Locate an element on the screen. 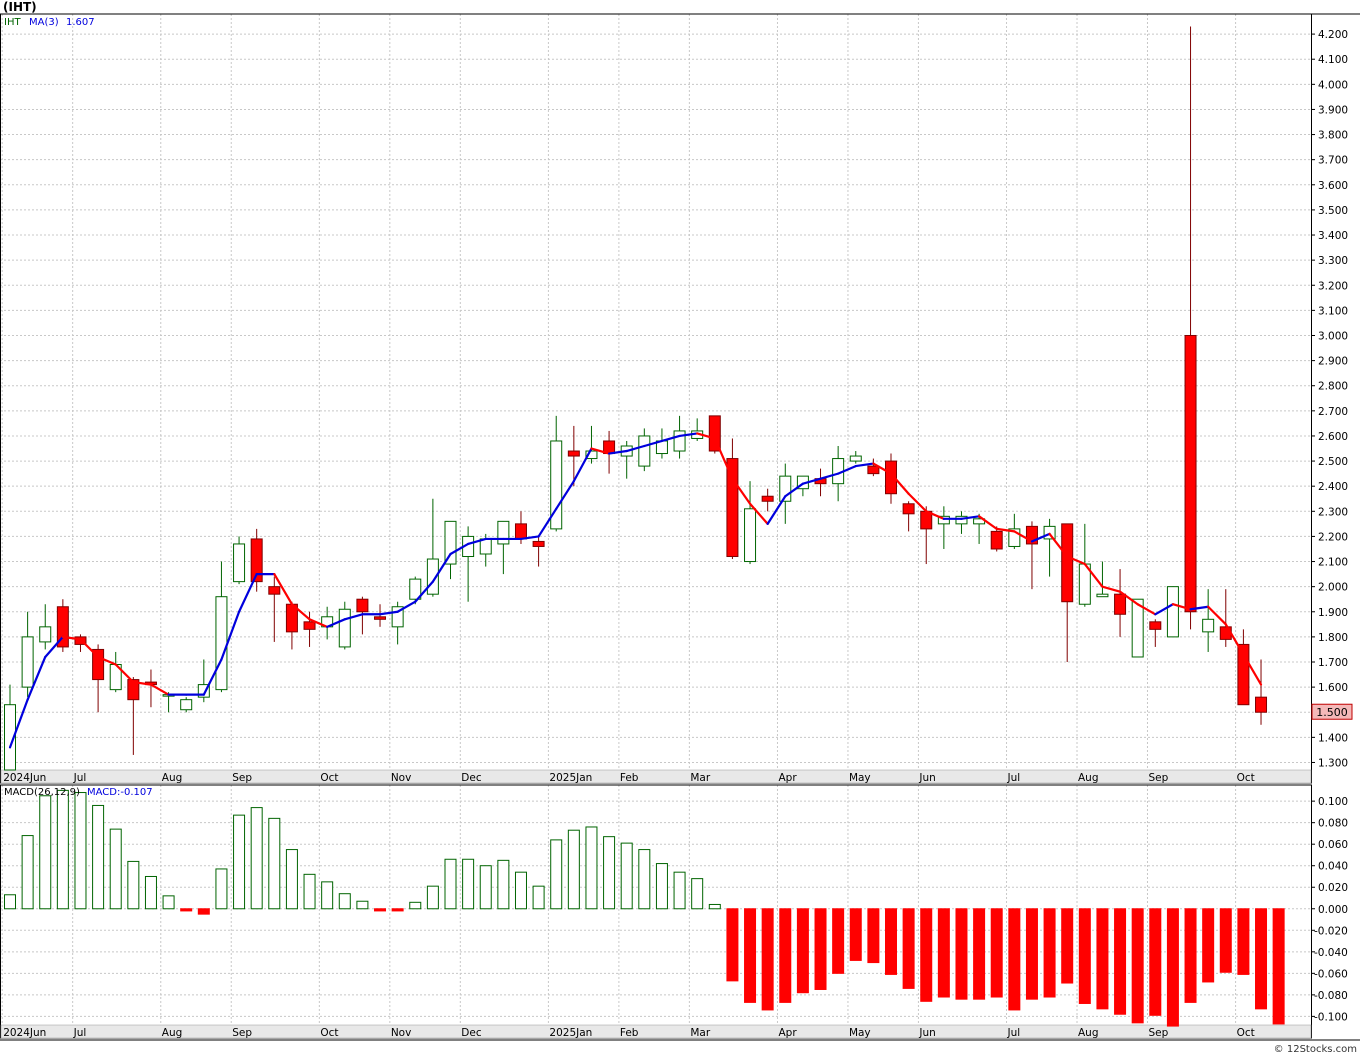  price-y-tick-label: 3.000 is located at coordinates (1333, 336).